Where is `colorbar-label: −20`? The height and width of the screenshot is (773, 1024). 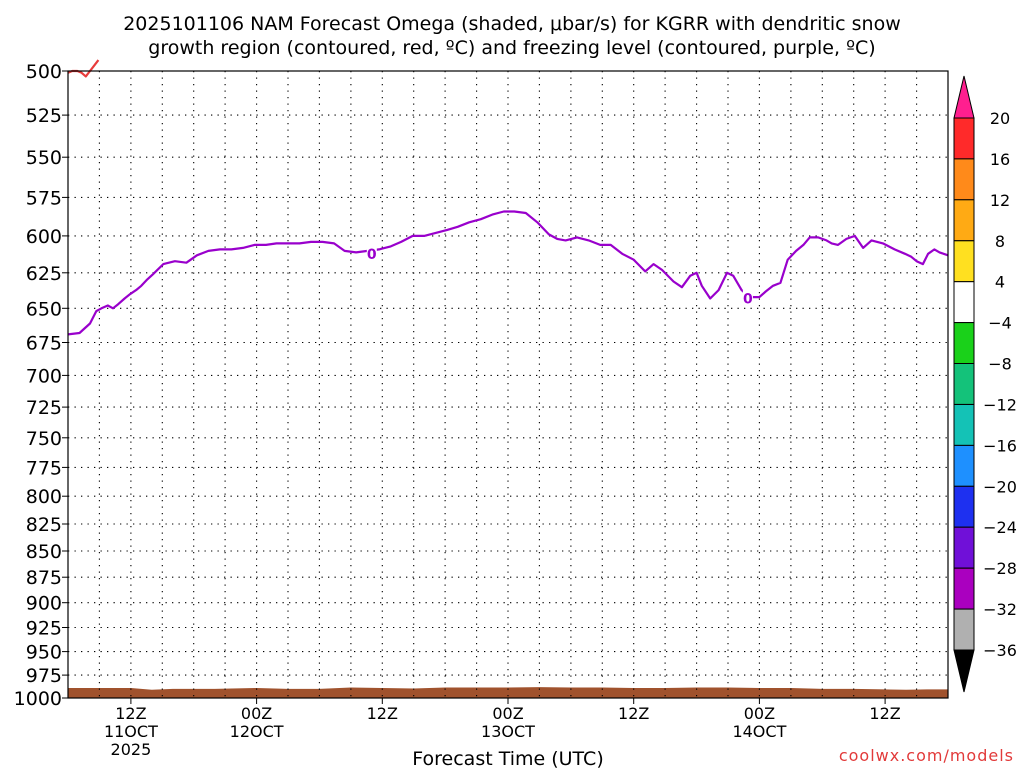
colorbar-label: −20 is located at coordinates (1000, 486).